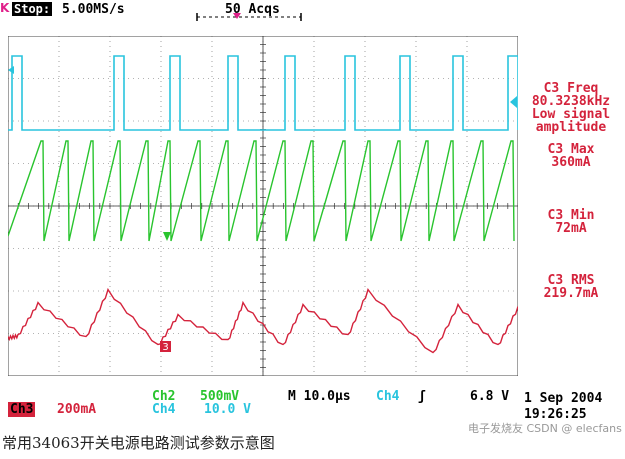  I want to click on meas-rms-value: 219.7mA, so click(571, 293).